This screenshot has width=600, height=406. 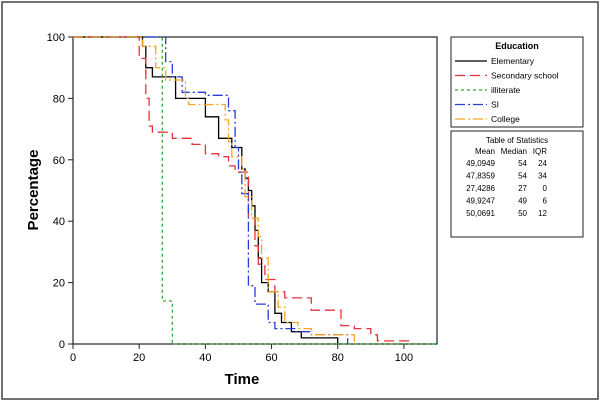 What do you see at coordinates (62, 345) in the screenshot?
I see `y-tick-label: 0` at bounding box center [62, 345].